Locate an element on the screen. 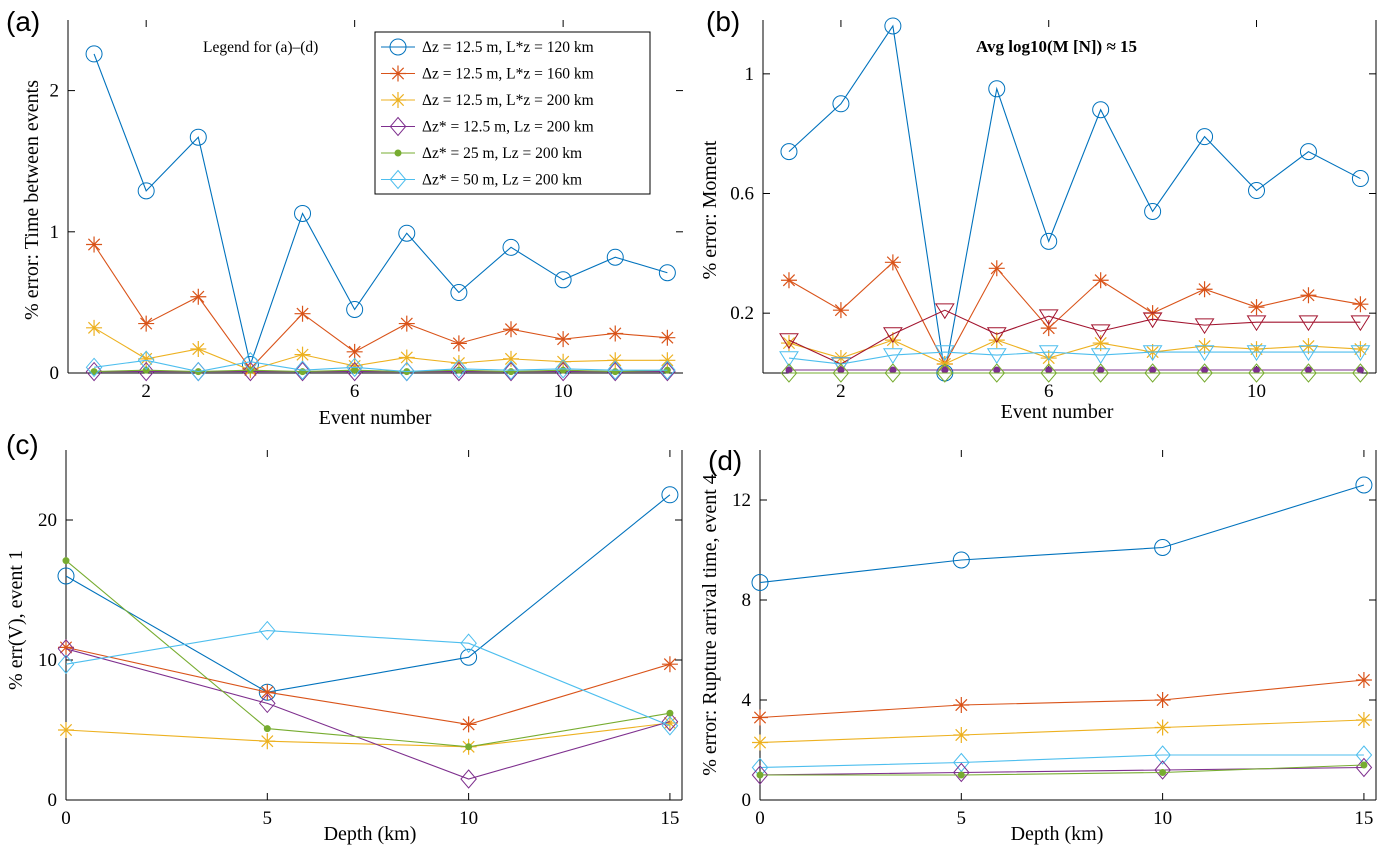 This screenshot has width=1385, height=848. y-tick-label: 20 is located at coordinates (47, 520).